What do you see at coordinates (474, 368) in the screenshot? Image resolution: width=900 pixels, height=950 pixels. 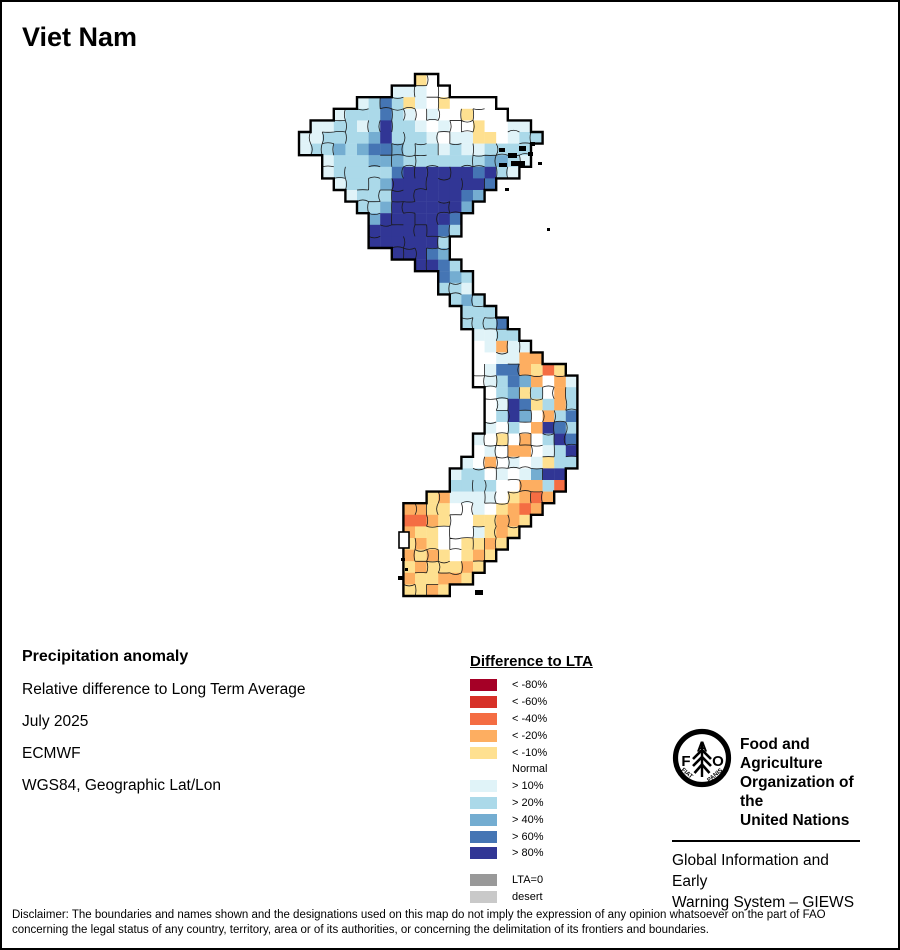 I see `islands-layer` at bounding box center [474, 368].